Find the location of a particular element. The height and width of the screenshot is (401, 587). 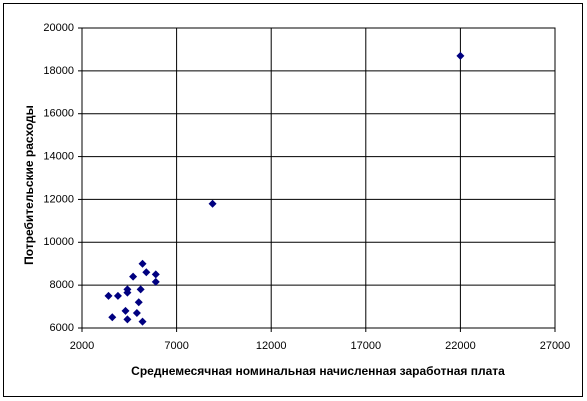

x-tick-label: 22000 is located at coordinates (460, 346).